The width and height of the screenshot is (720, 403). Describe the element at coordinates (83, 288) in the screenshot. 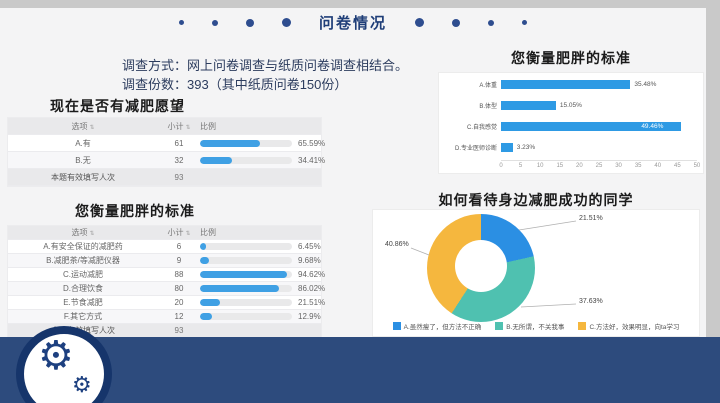

I see `option-label: D.合理饮食` at that location.